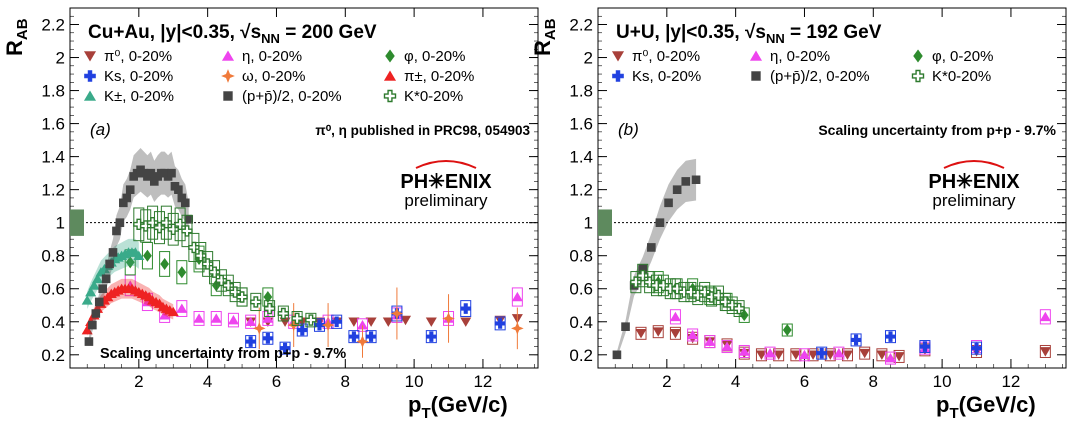 Image resolution: width=1071 pixels, height=430 pixels. I want to click on panel-title: Cu+Au, |y|<0.35, √sNN = 200 GeV, so click(232, 34).